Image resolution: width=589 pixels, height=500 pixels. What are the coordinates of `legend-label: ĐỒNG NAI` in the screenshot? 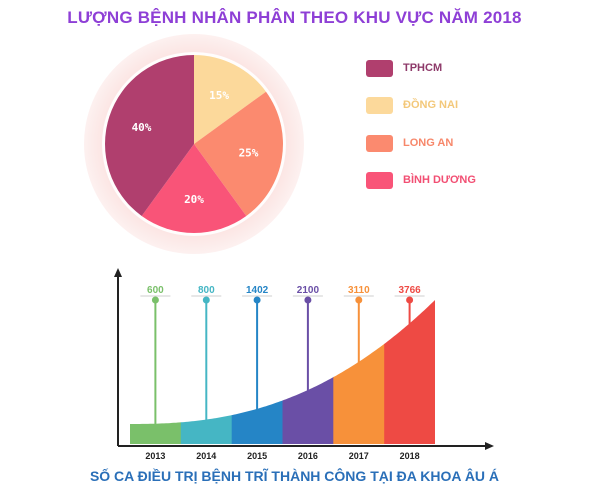 It's located at (430, 105).